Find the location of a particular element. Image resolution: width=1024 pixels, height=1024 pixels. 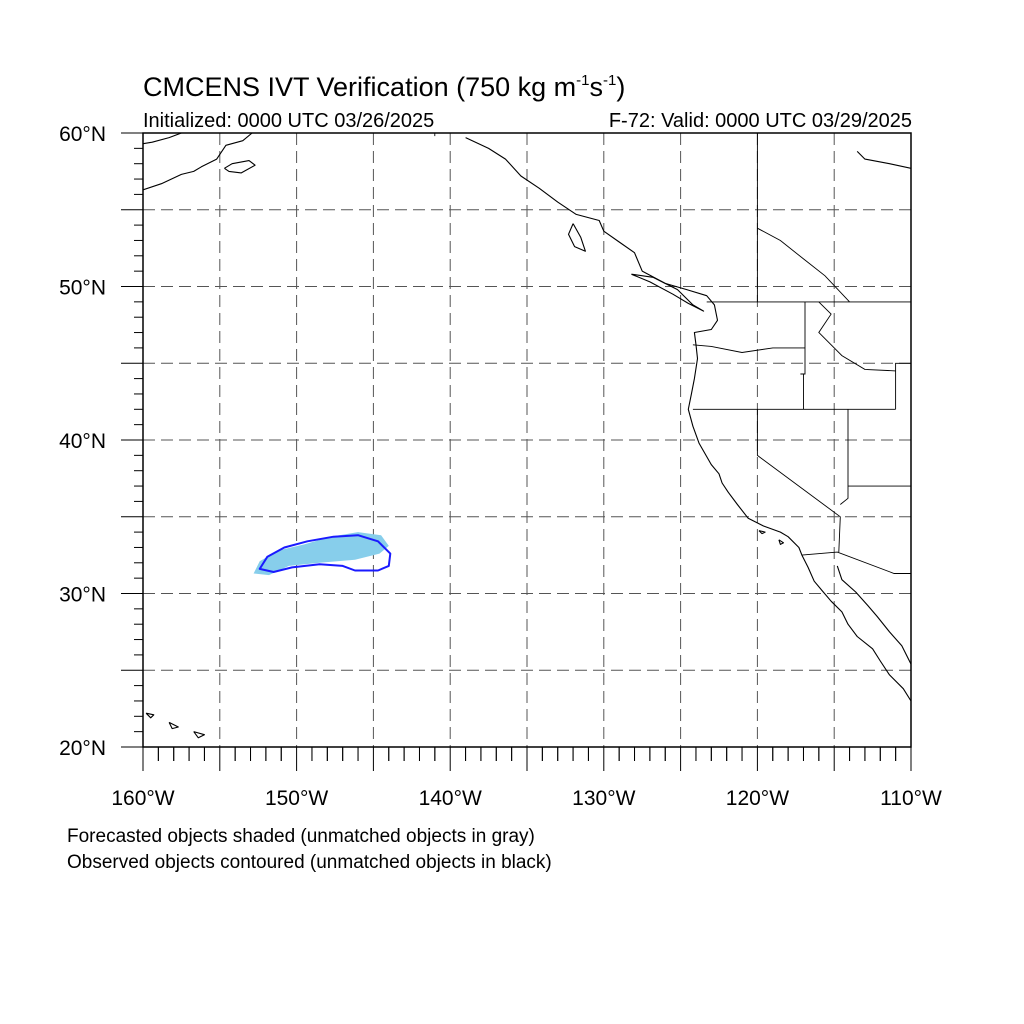

lon-label: 120°W is located at coordinates (757, 798).